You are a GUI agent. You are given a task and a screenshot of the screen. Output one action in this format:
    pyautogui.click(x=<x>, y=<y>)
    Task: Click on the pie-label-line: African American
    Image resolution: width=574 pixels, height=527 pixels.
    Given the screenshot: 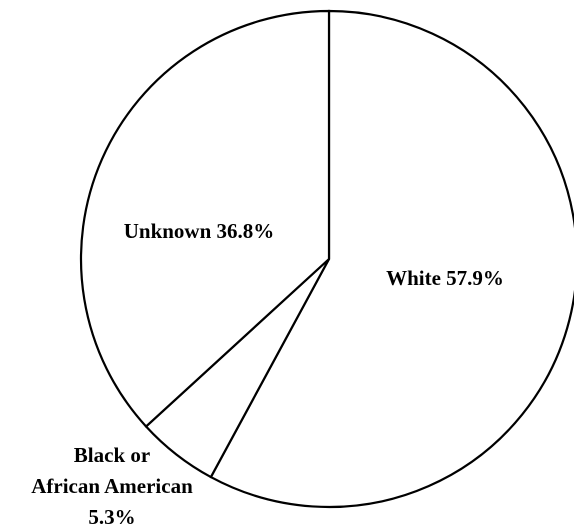 What is the action you would take?
    pyautogui.click(x=112, y=486)
    